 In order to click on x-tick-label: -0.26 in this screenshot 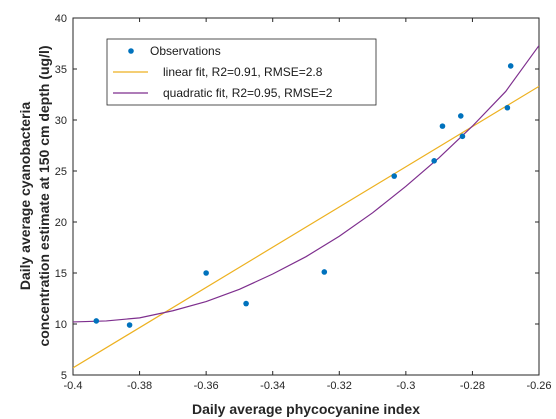, I will do `click(538, 386)`.